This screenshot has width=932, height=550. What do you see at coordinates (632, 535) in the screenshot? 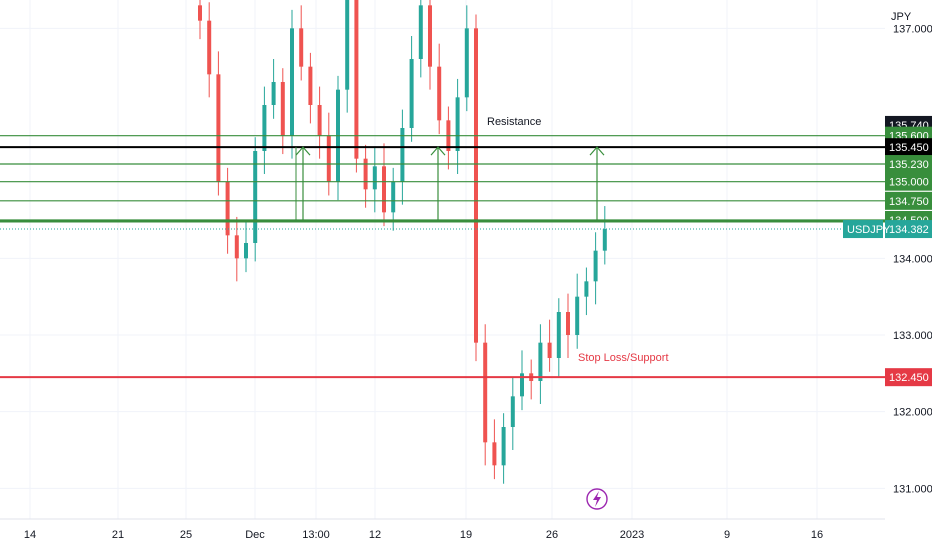
I see `x-tick-label: 2023` at bounding box center [632, 535].